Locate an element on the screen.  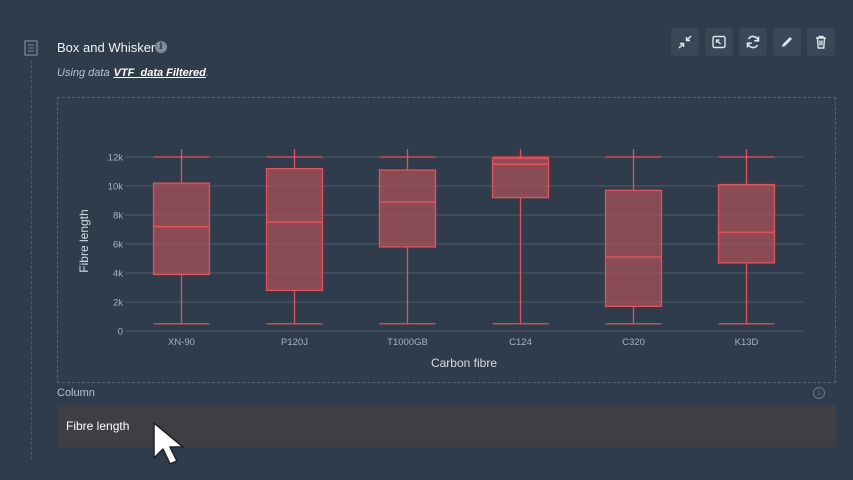
dataset-link: VTF_data Filtered is located at coordinates (159, 73).